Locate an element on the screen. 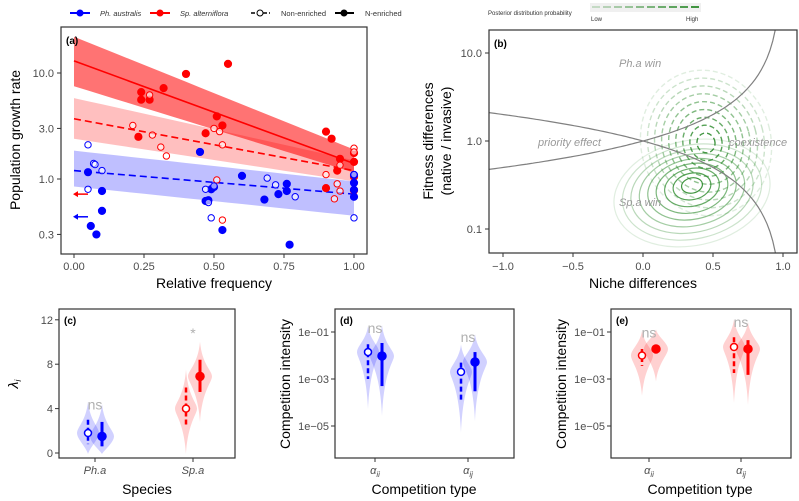 This screenshot has width=799, height=501. legend-sp-label: Sp. alterniflora is located at coordinates (204, 13).